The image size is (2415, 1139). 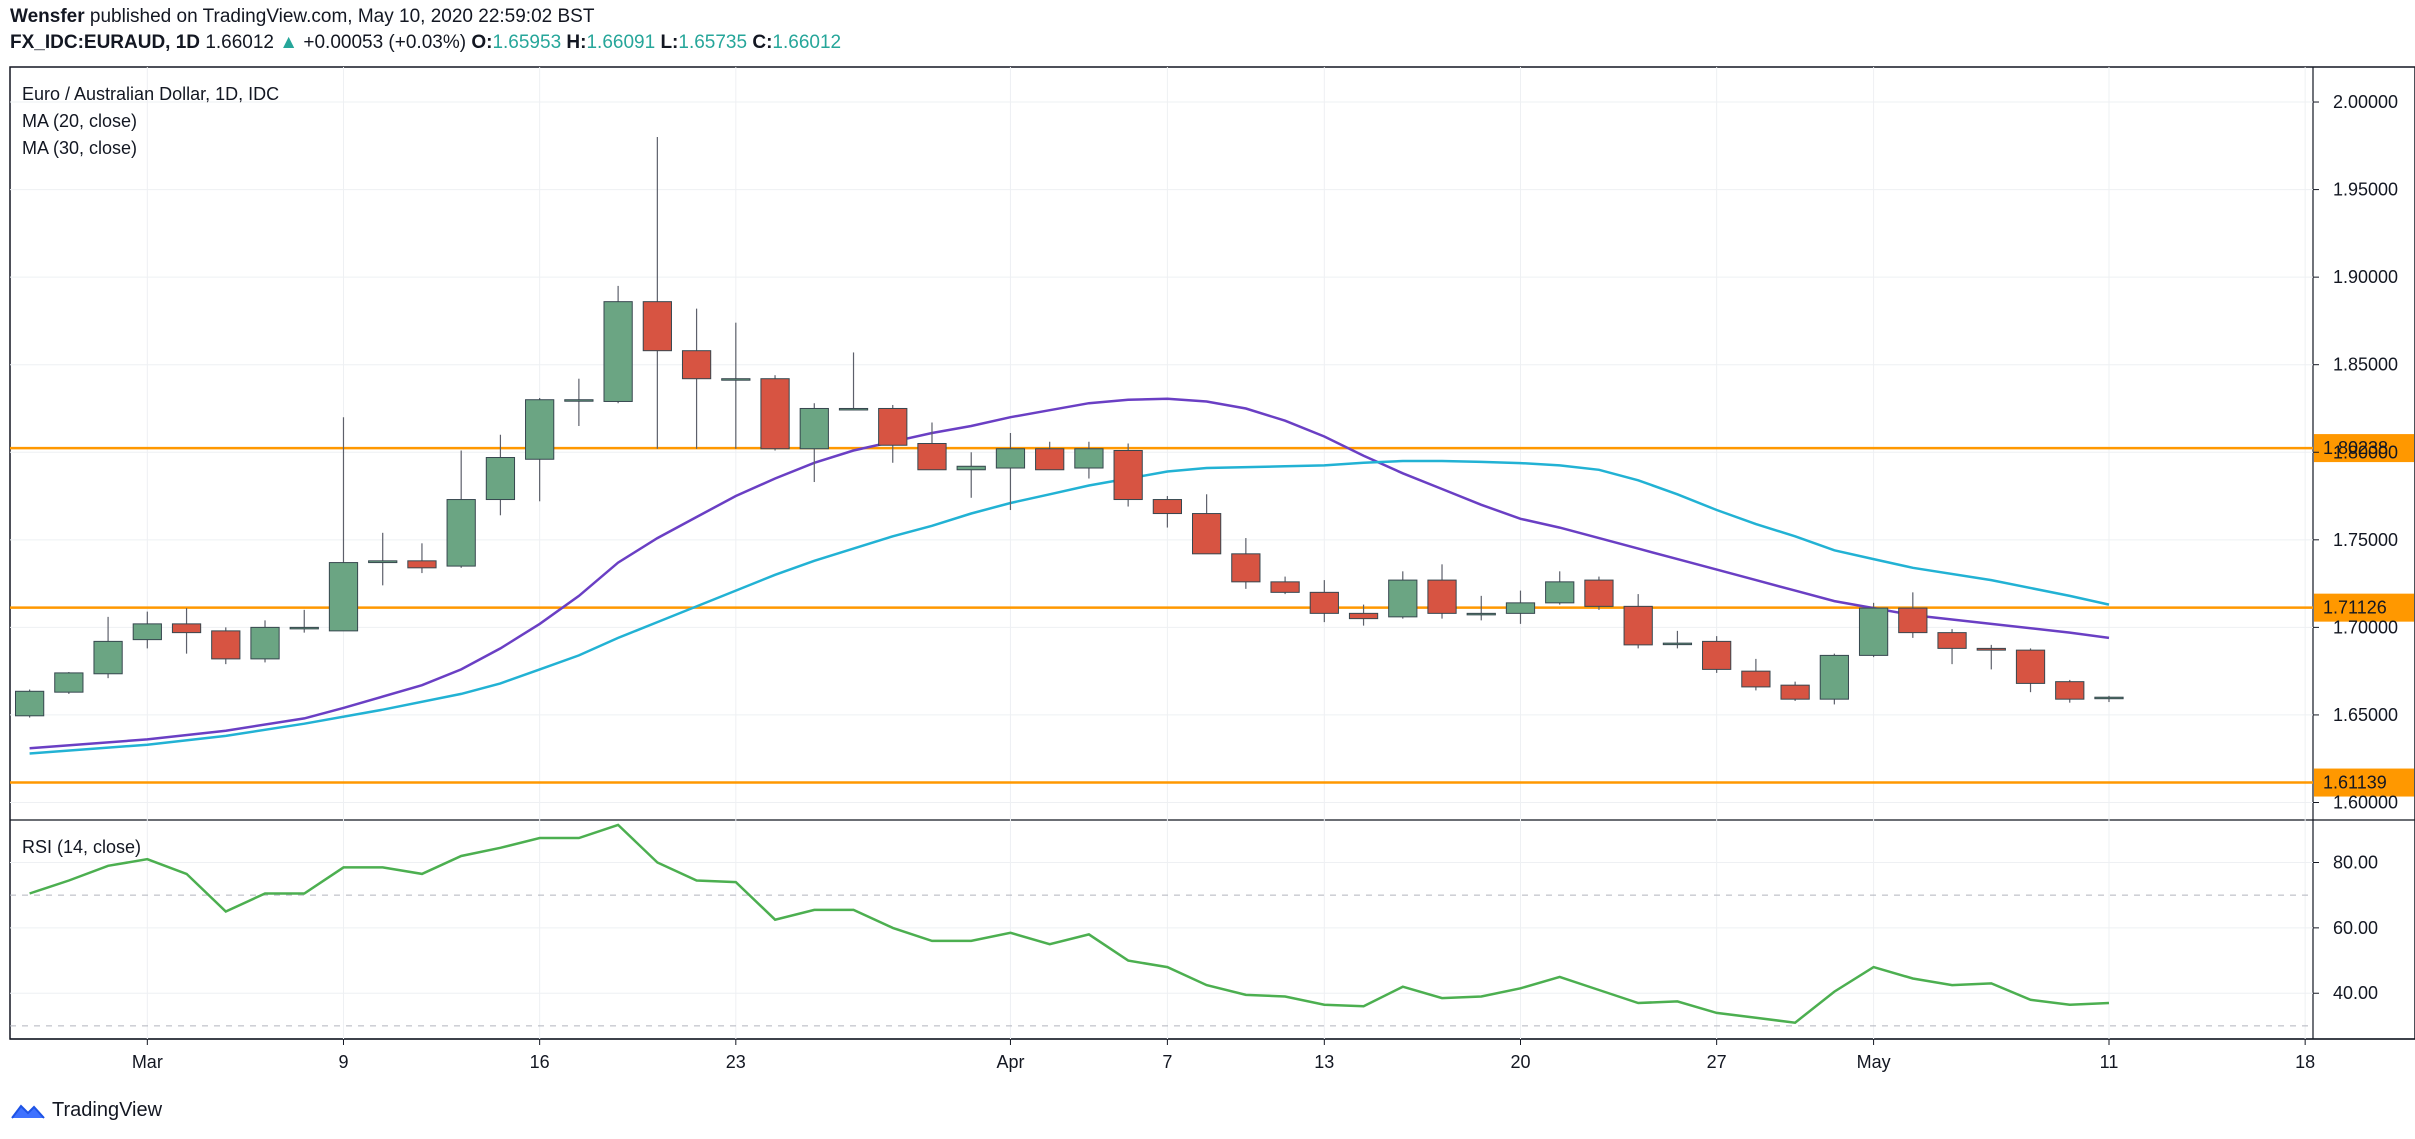 What do you see at coordinates (239, 42) in the screenshot?
I see `last-price: 1.66012` at bounding box center [239, 42].